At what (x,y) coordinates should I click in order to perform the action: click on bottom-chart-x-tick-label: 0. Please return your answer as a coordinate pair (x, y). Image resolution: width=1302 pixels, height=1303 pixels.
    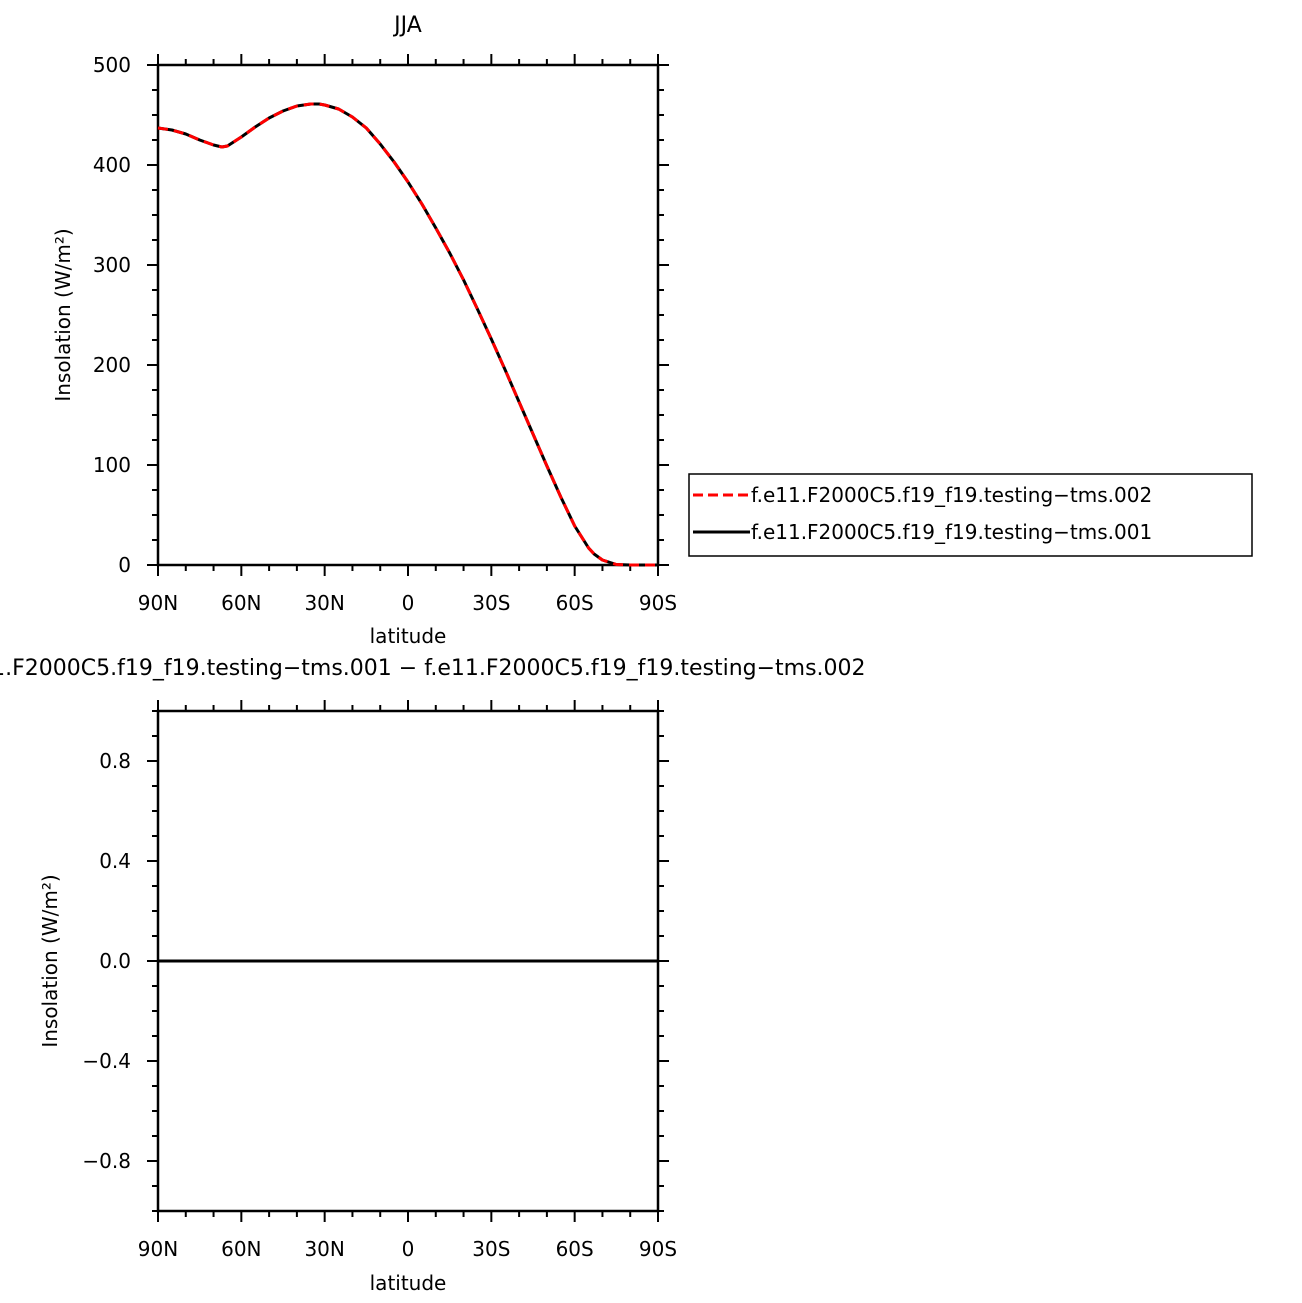
    Looking at the image, I should click on (408, 1249).